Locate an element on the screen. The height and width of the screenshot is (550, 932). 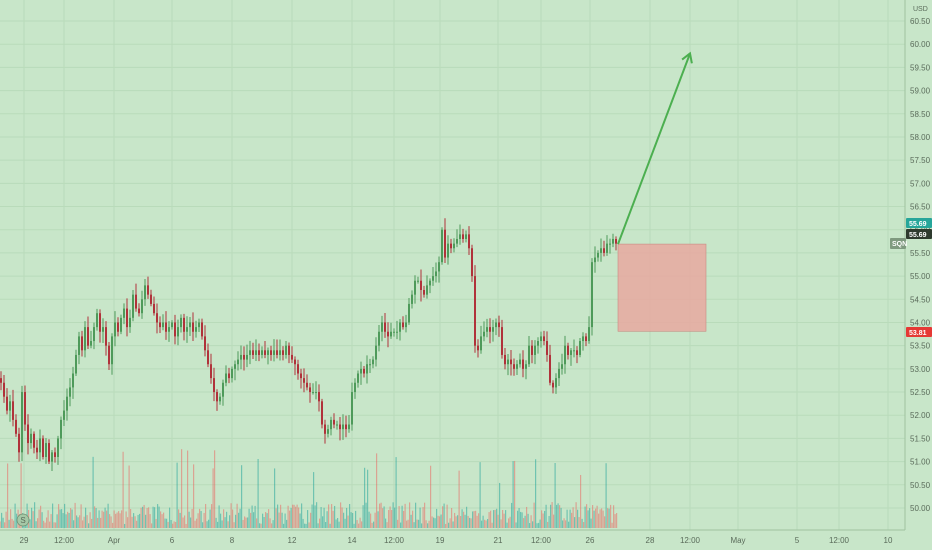
y-tick-label: 53.00 is located at coordinates (920, 369).